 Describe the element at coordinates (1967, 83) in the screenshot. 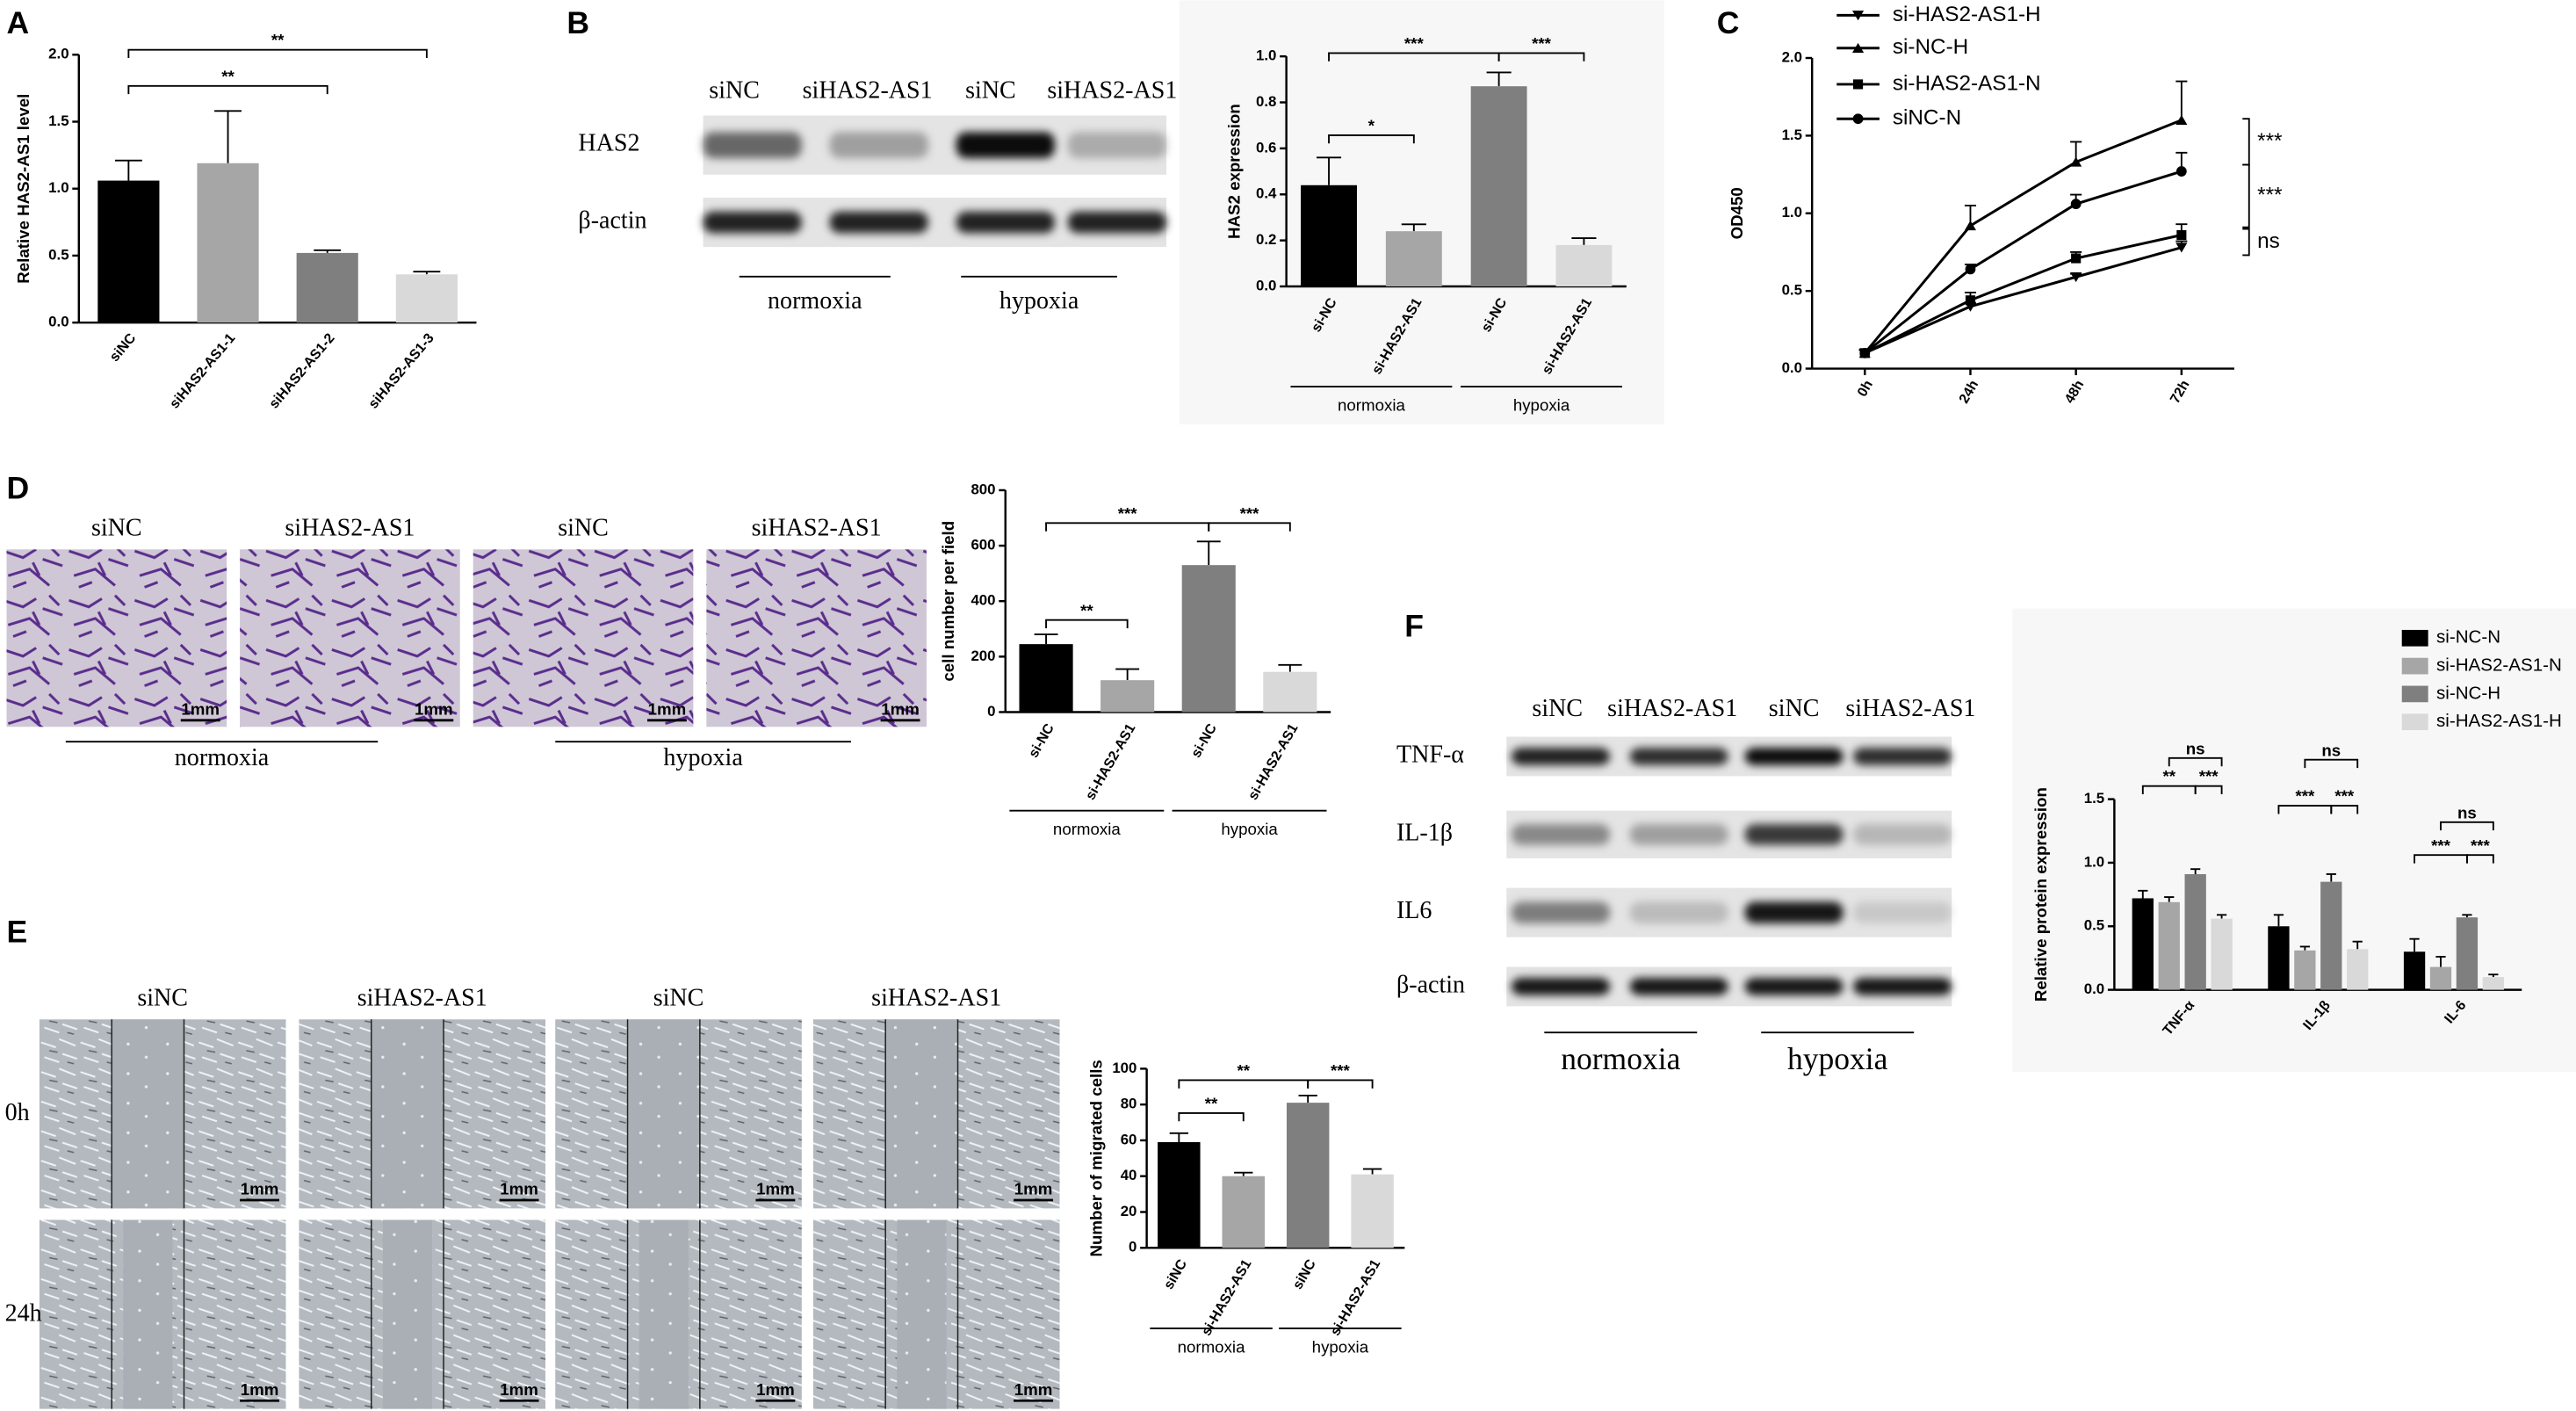

I see `legend-label: si-HAS2-AS1-N` at that location.